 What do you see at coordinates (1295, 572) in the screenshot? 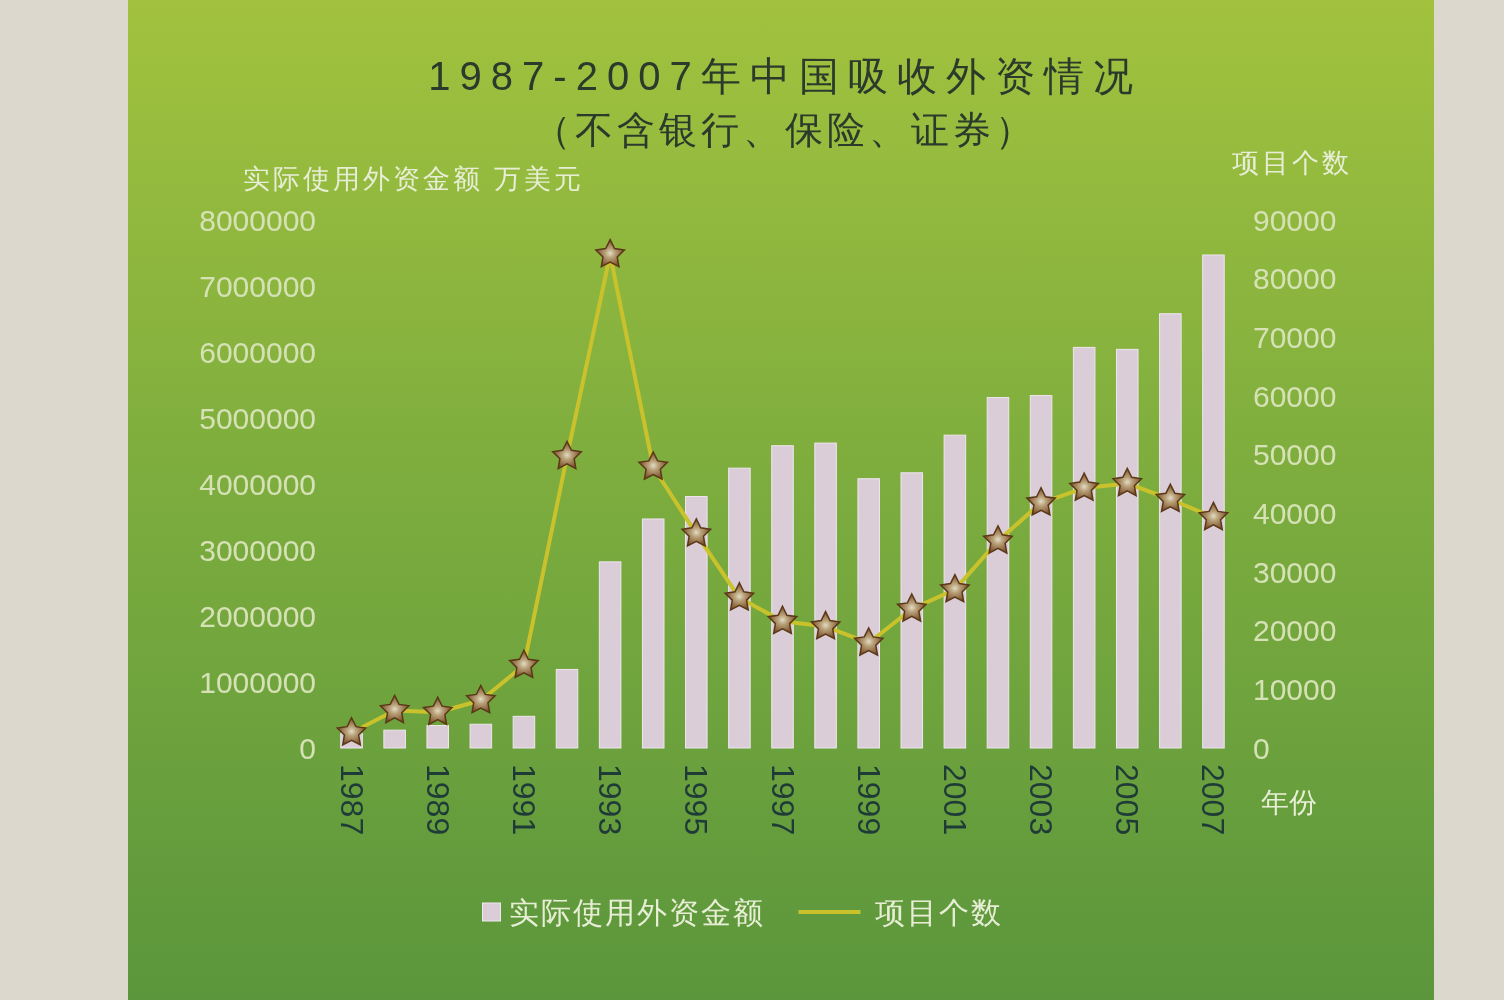
I see `y2-tick-label: 30000` at bounding box center [1295, 572].